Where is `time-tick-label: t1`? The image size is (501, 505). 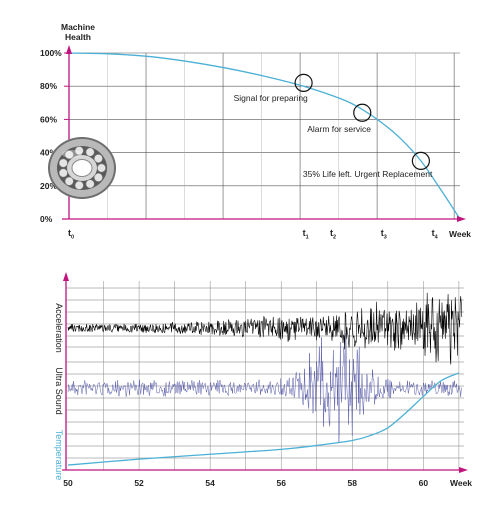
time-tick-label: t1 is located at coordinates (306, 234).